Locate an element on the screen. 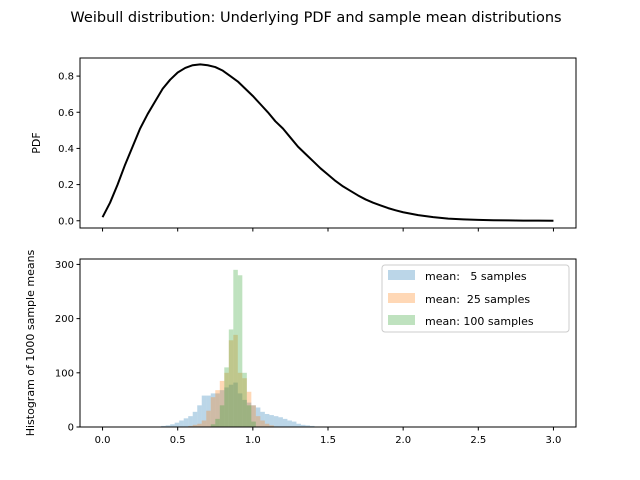 The width and height of the screenshot is (640, 480). legend-label-100-samples: mean: 100 samples is located at coordinates (479, 321).